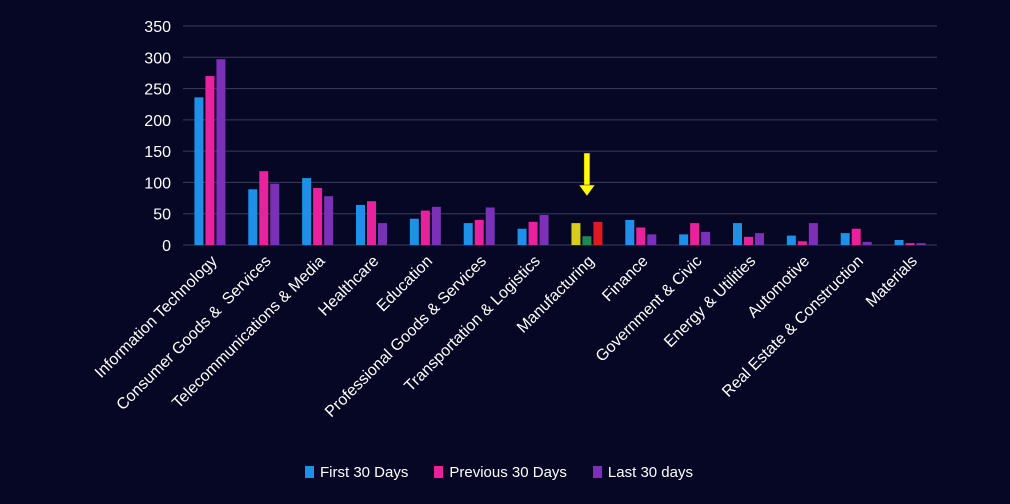 The height and width of the screenshot is (504, 1010). Describe the element at coordinates (625, 279) in the screenshot. I see `x-tick-label: Finance` at that location.